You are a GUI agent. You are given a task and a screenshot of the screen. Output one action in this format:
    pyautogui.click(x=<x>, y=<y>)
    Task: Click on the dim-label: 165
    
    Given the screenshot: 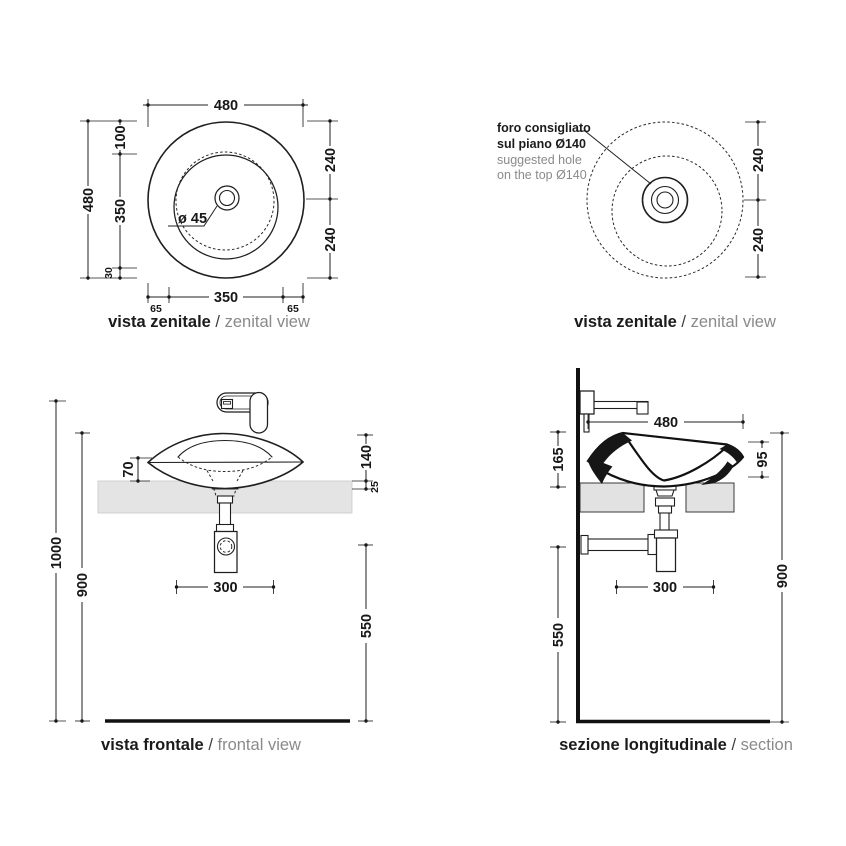 What is the action you would take?
    pyautogui.click(x=559, y=459)
    